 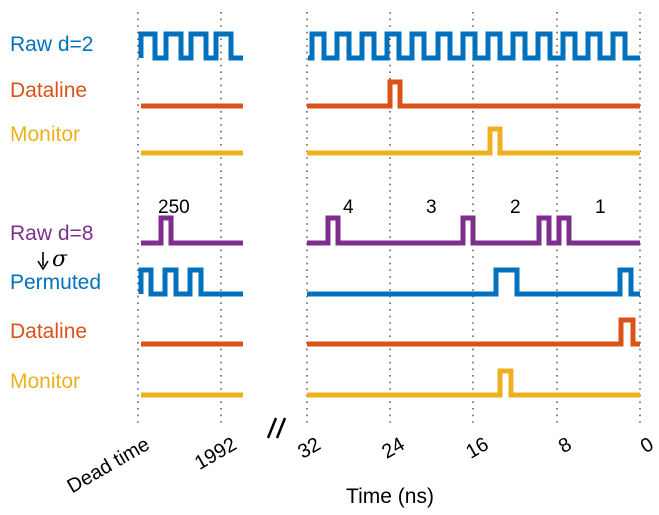 What do you see at coordinates (473, 383) in the screenshot?
I see `trace-monitor-bottom-right` at bounding box center [473, 383].